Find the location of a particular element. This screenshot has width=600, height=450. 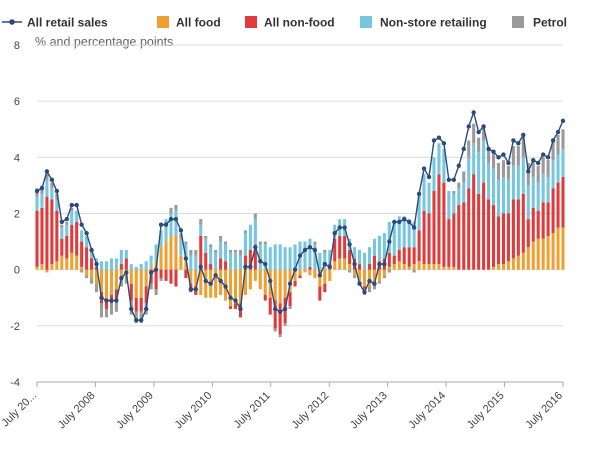

y-tick-label: 6 is located at coordinates (17, 102).